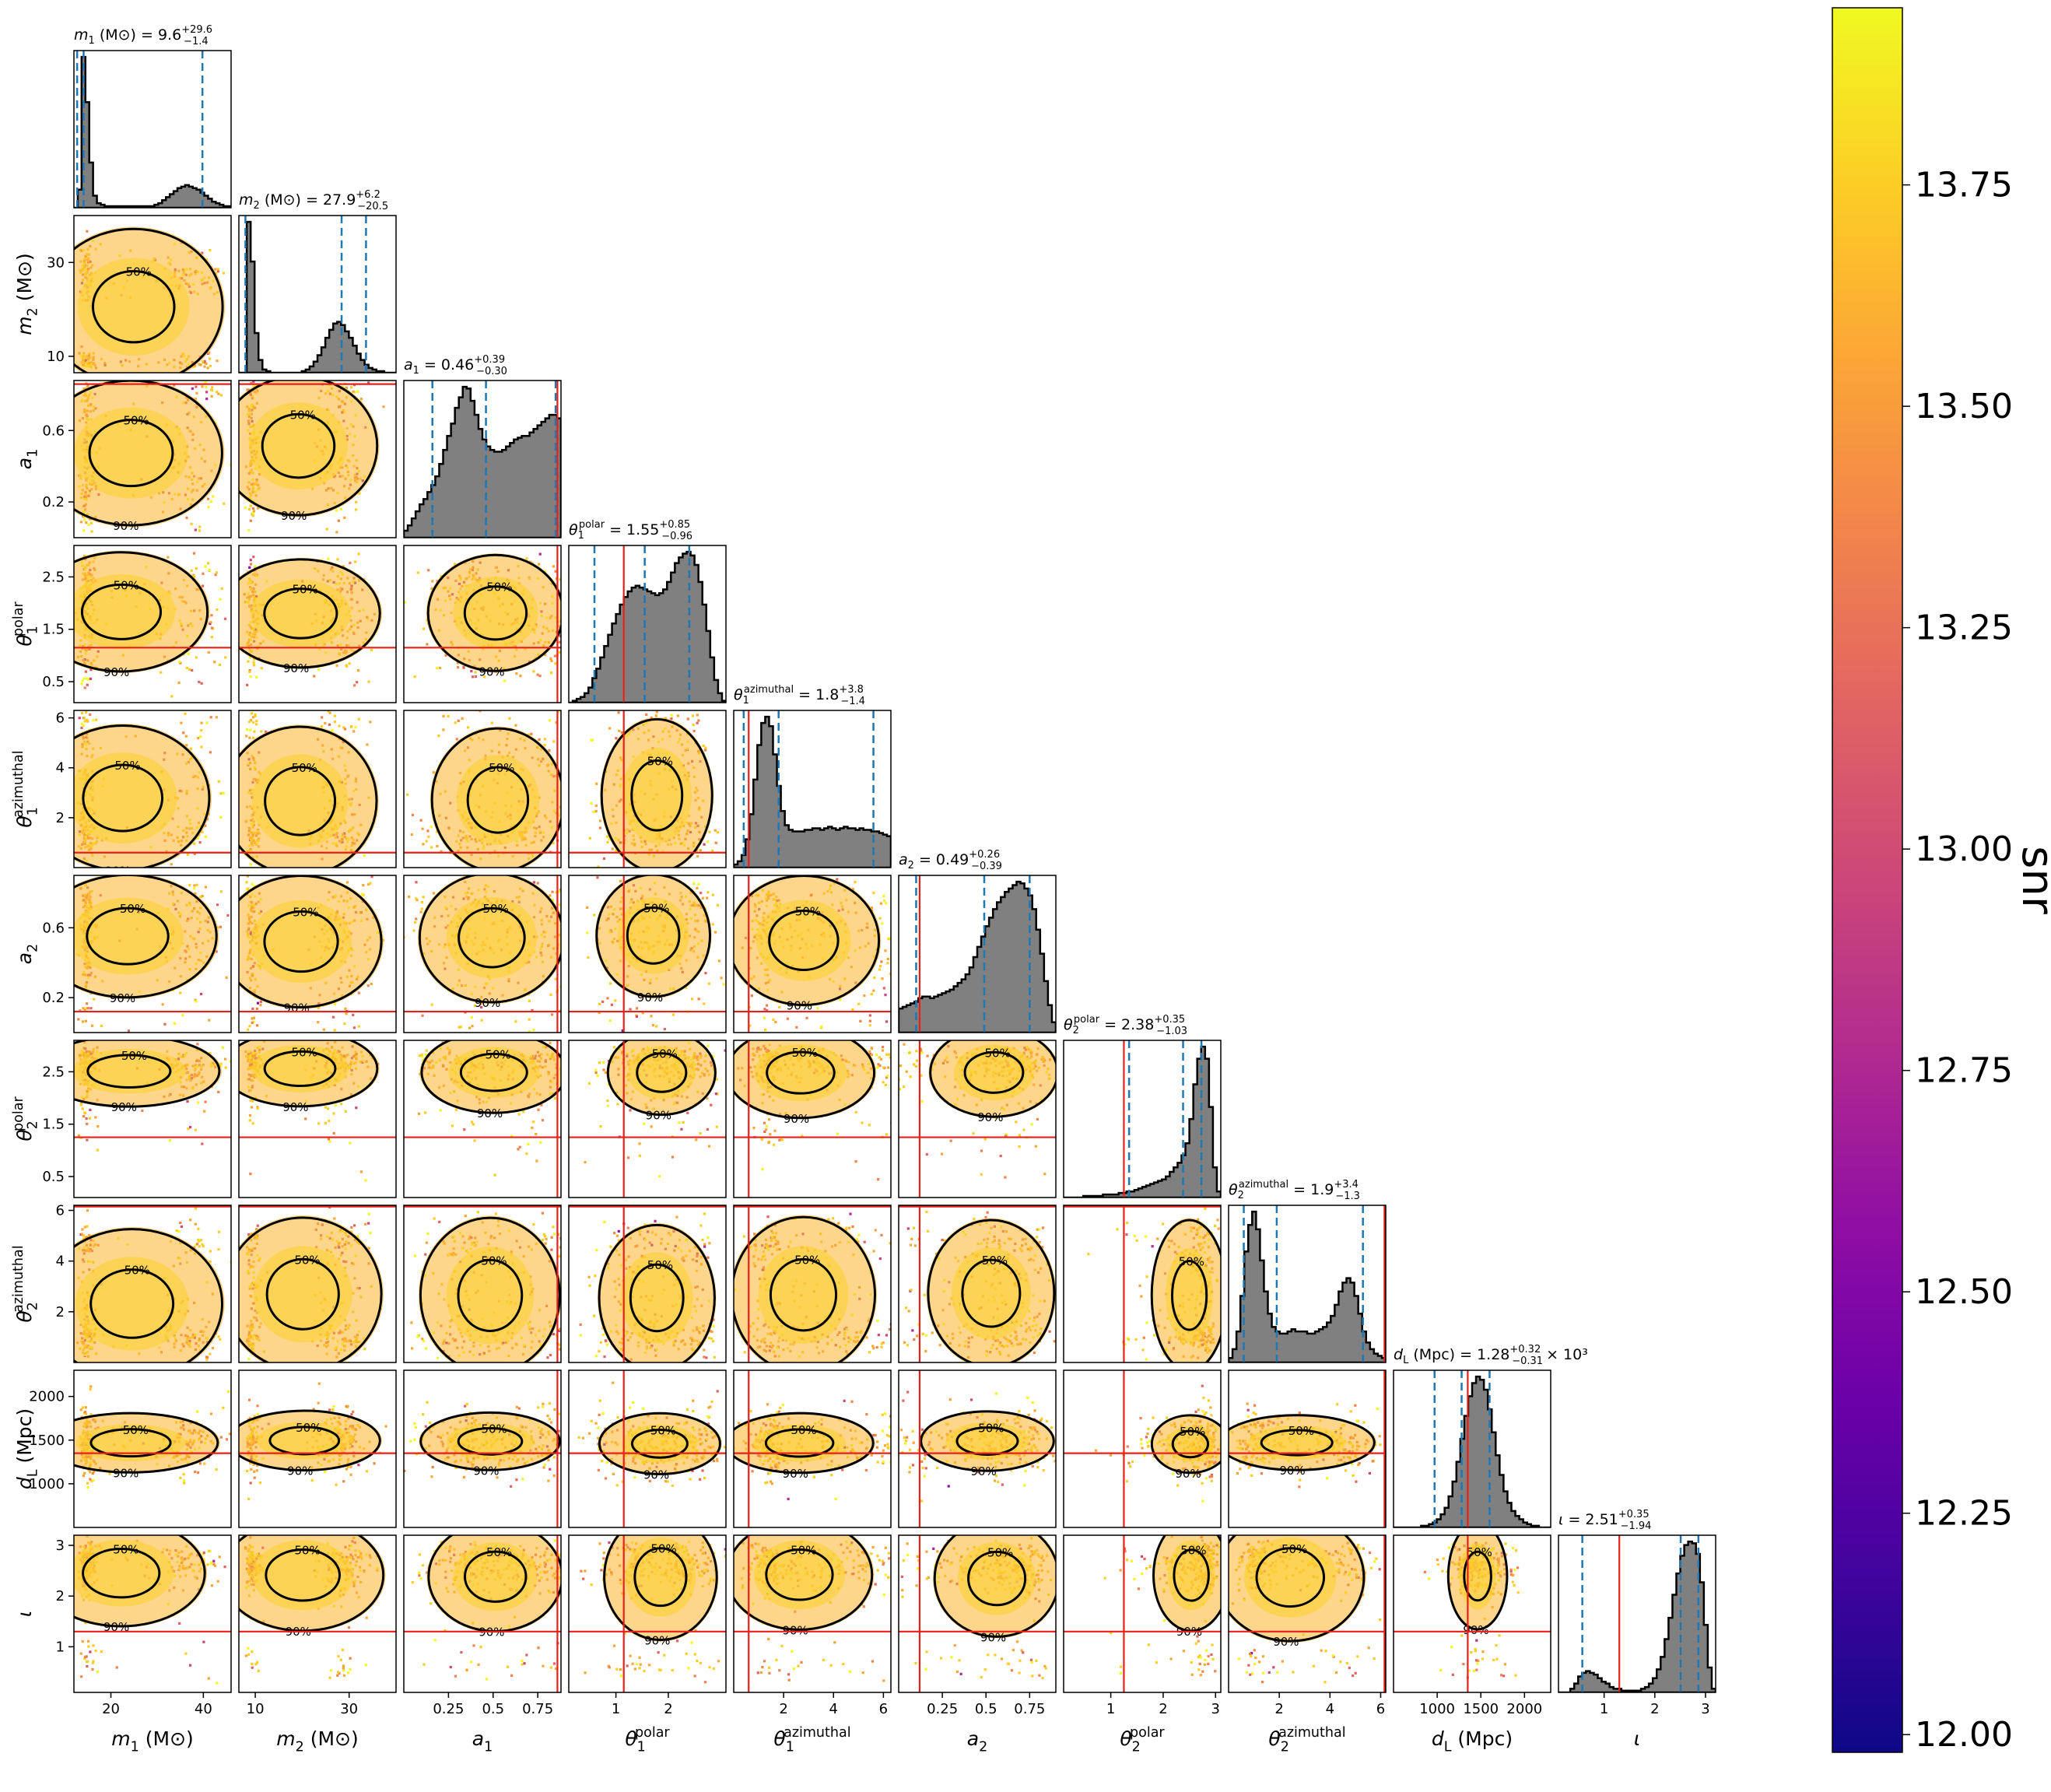  Describe the element at coordinates (26, 1118) in the screenshot. I see `y-axis-label-theta2_polar: θ2polar` at that location.